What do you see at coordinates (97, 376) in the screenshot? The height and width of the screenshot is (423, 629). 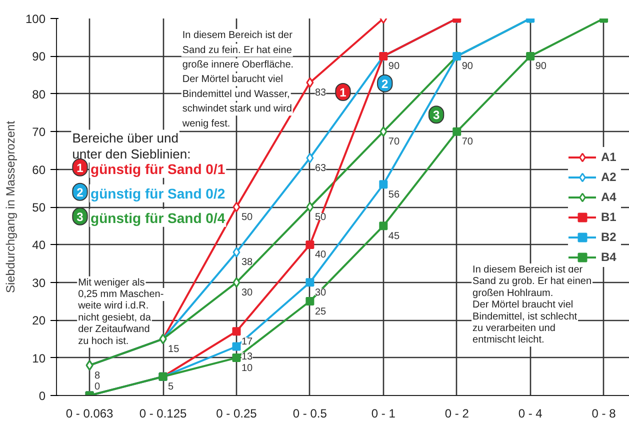 I see `data-label: 8` at bounding box center [97, 376].